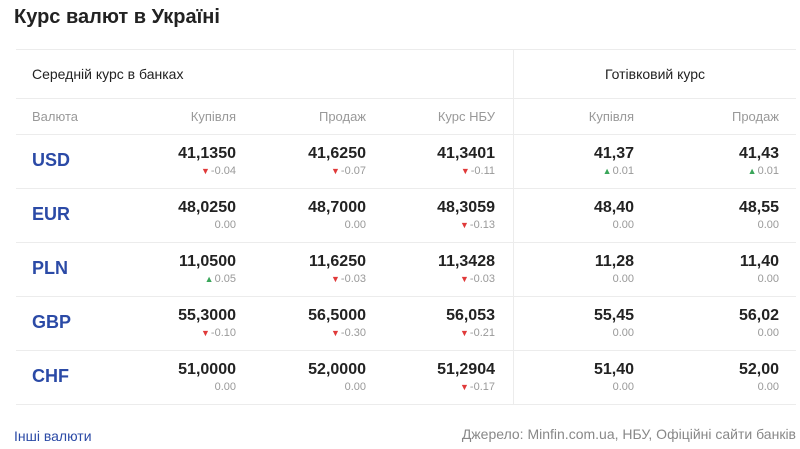  I want to click on rate-cell-cash-sell: 11,40 0.00, so click(759, 269).